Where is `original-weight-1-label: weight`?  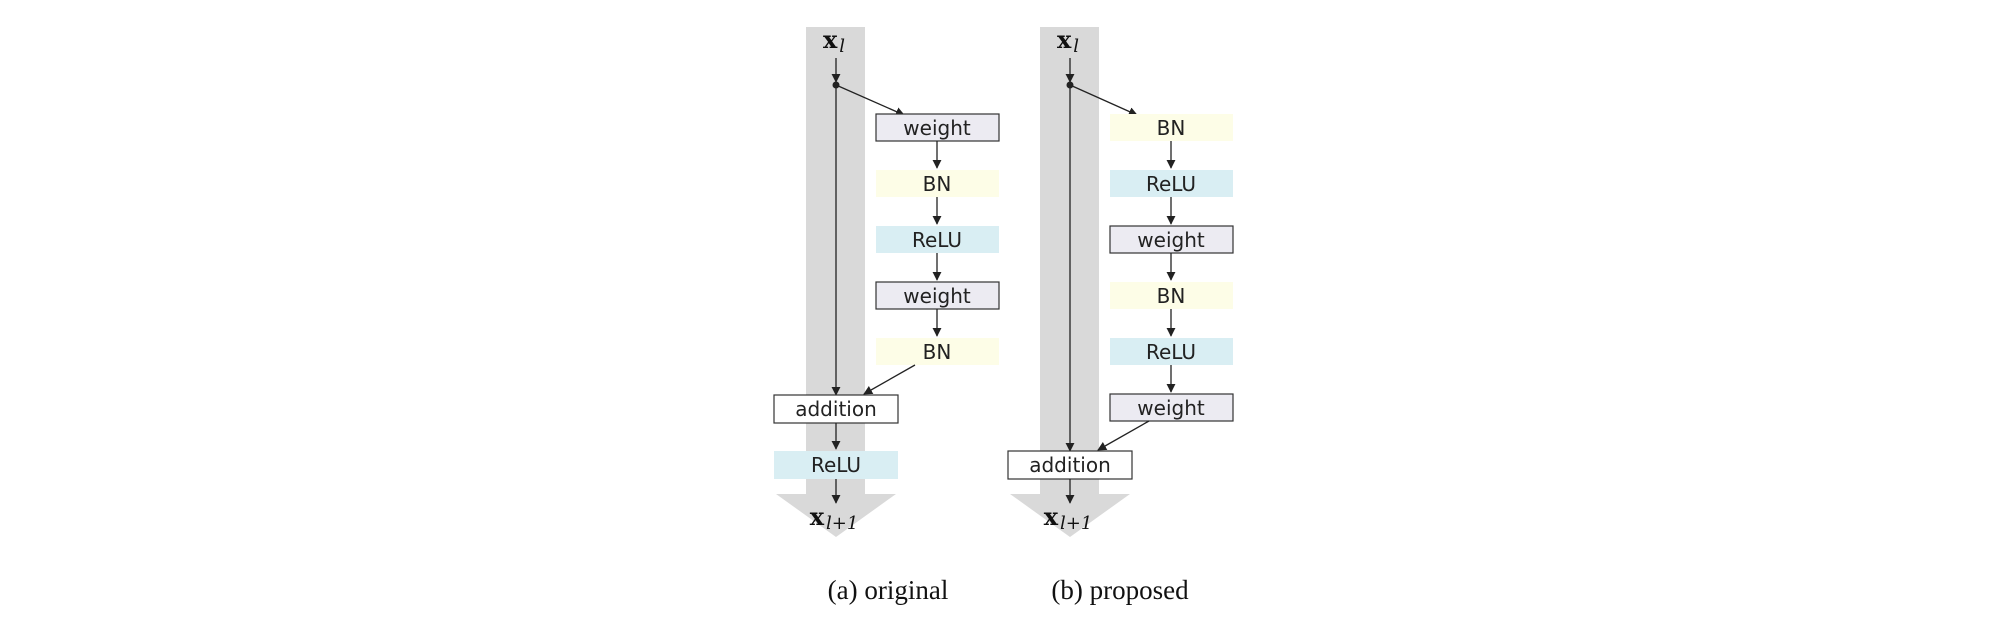
original-weight-1-label: weight is located at coordinates (937, 128).